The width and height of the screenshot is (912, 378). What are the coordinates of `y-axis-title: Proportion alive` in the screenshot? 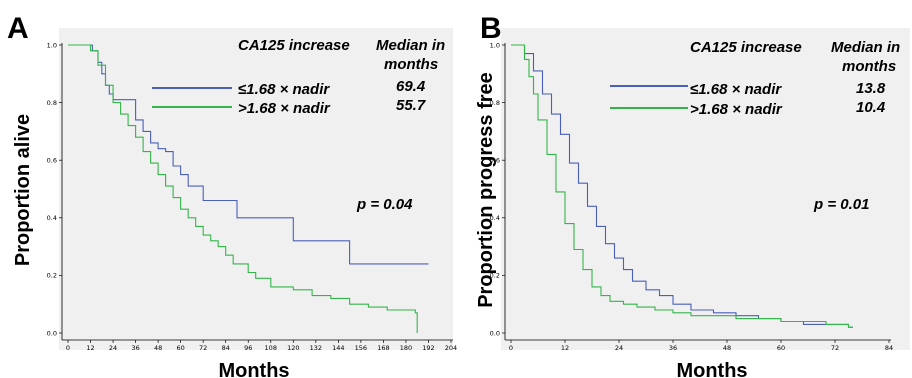 It's located at (23, 190).